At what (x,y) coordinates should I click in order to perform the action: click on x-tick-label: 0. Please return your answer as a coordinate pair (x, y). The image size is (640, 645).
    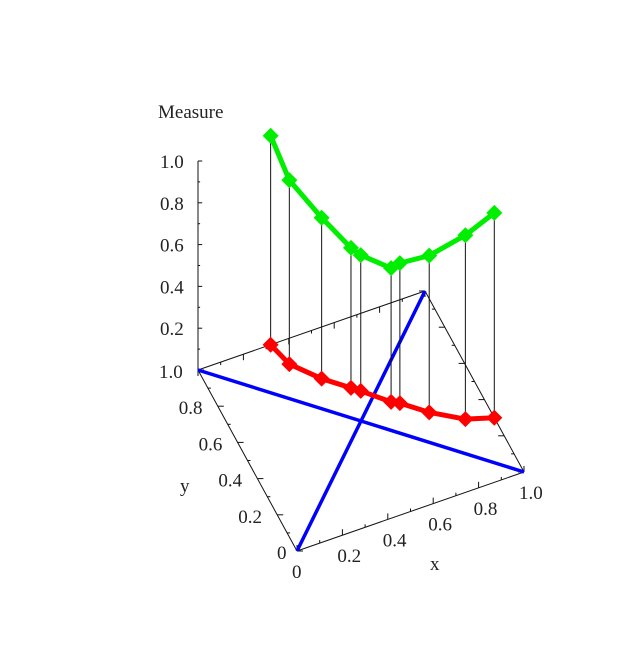
    Looking at the image, I should click on (297, 572).